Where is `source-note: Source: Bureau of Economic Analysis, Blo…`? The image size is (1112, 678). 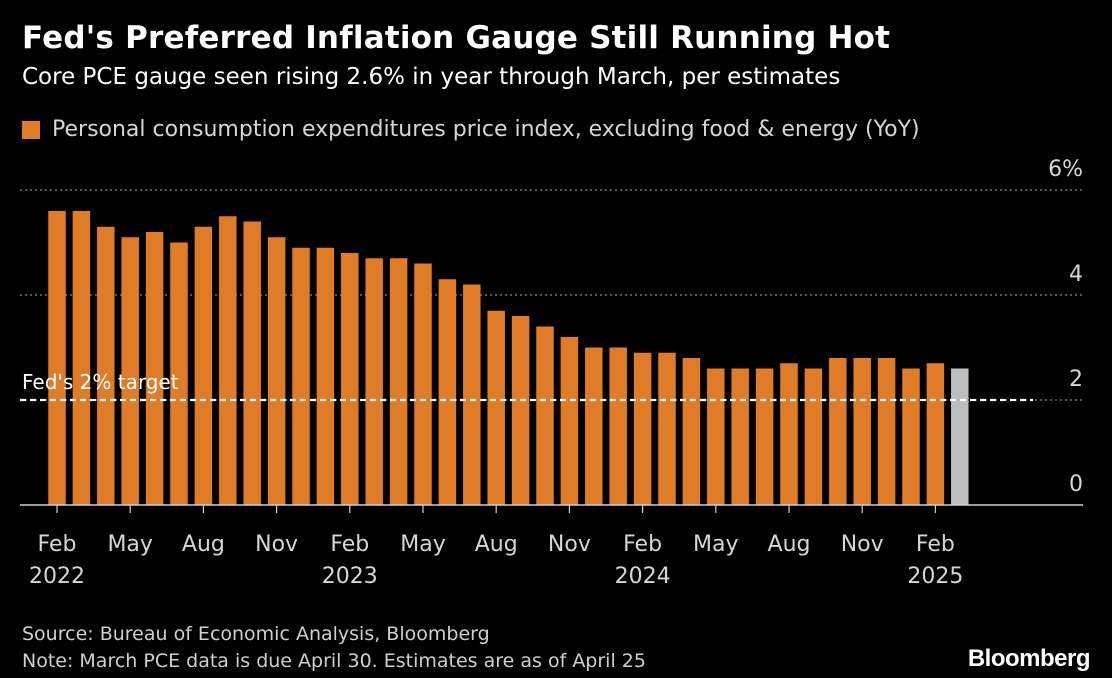 source-note: Source: Bureau of Economic Analysis, Blo… is located at coordinates (256, 634).